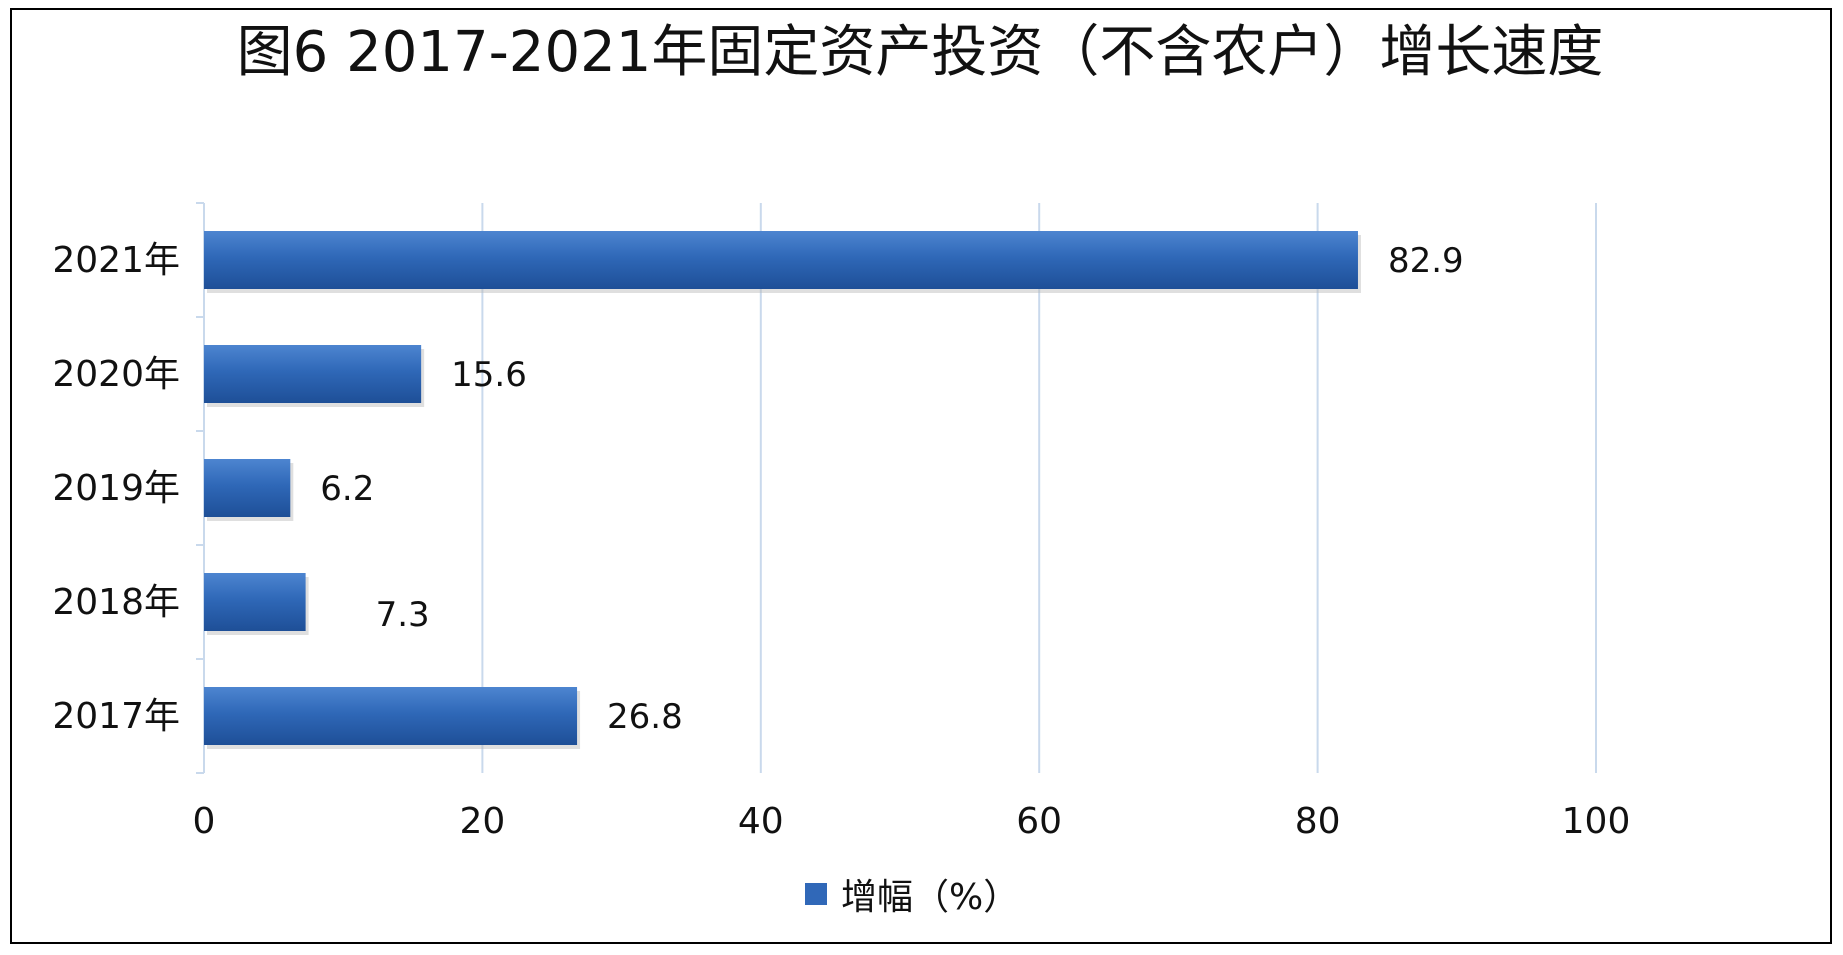 The height and width of the screenshot is (955, 1843). Describe the element at coordinates (489, 375) in the screenshot. I see `data-label: 15.6` at that location.